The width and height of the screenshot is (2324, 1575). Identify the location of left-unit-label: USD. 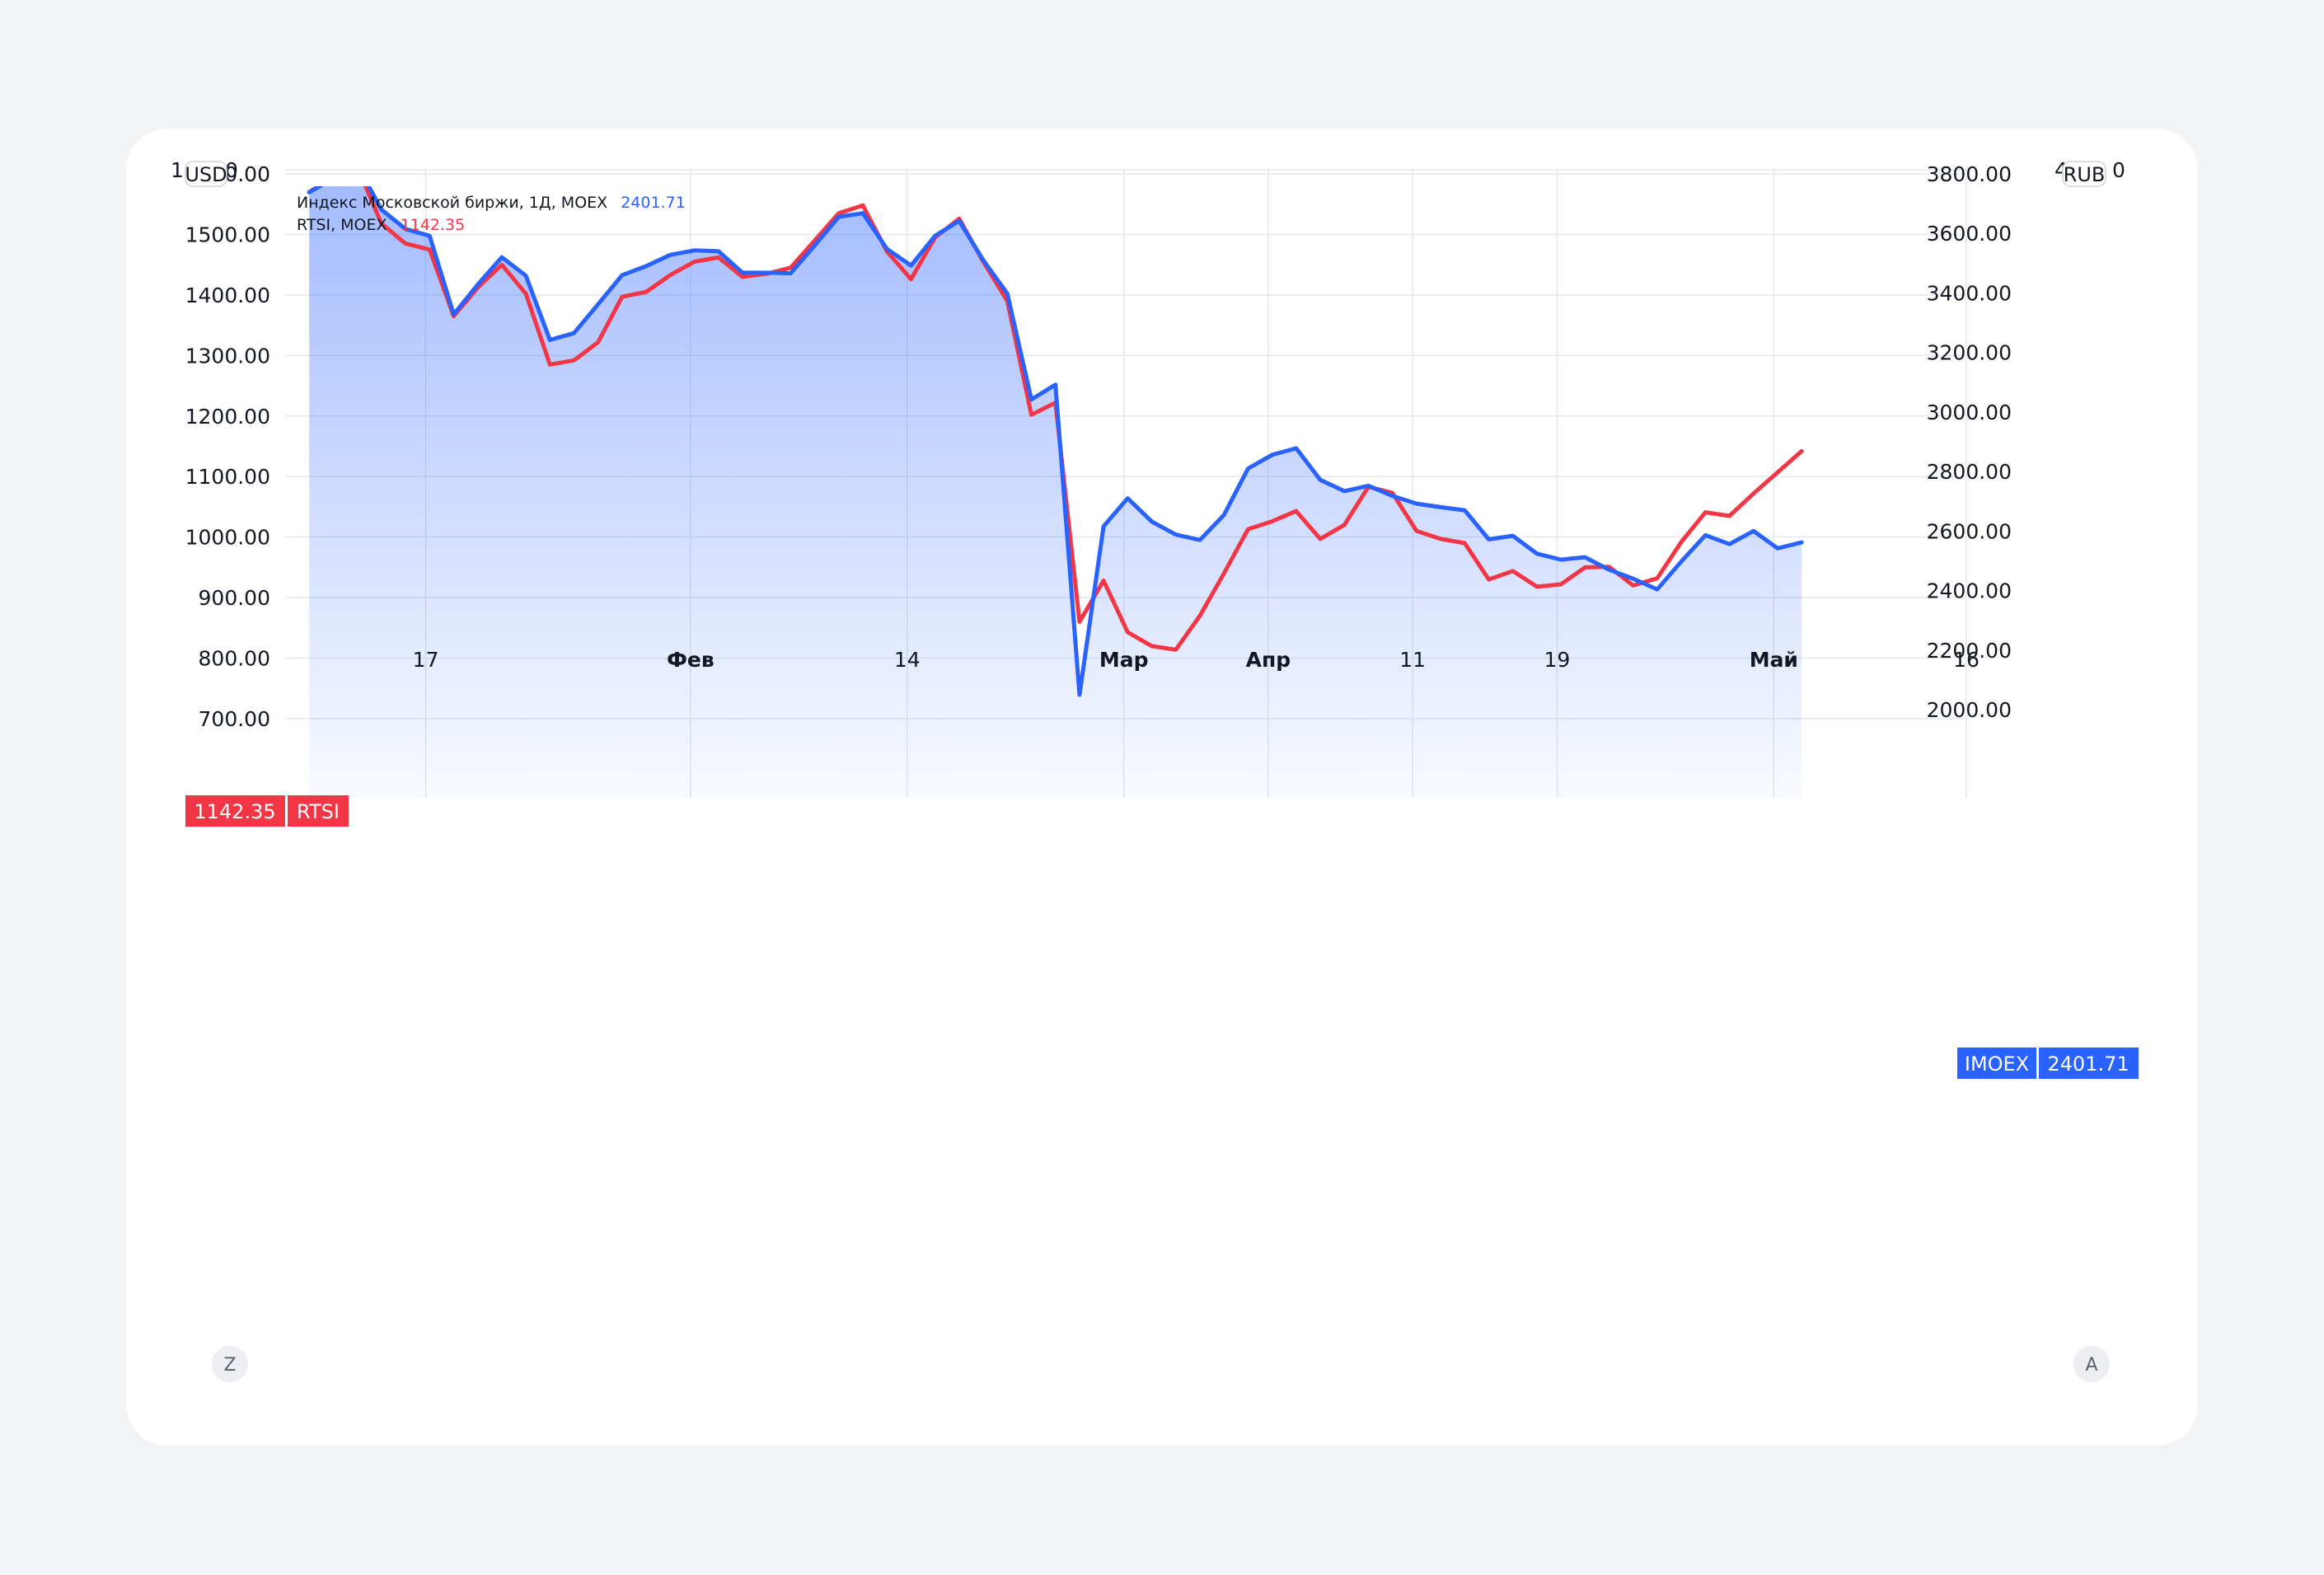
(206, 174).